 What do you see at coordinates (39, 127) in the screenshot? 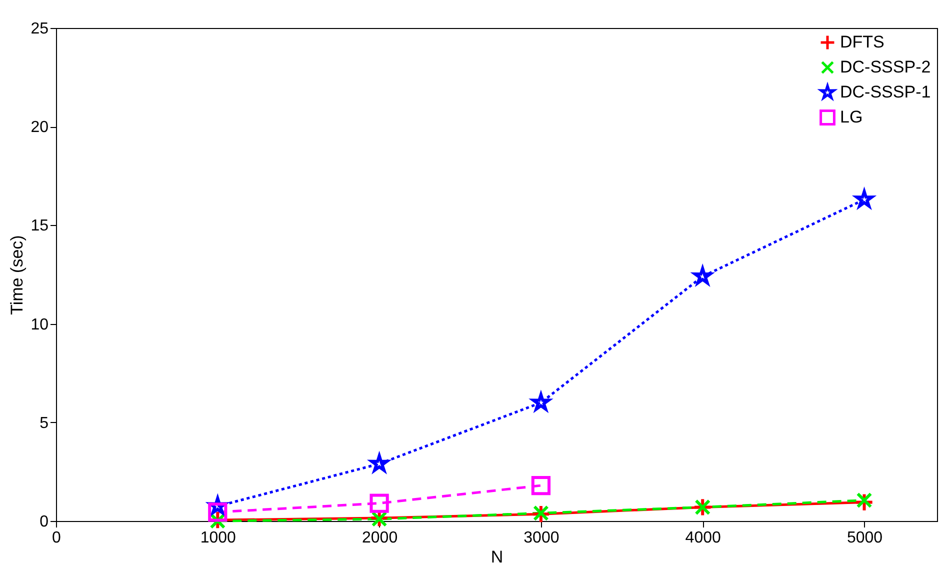
I see `y-tick-label: 20` at bounding box center [39, 127].